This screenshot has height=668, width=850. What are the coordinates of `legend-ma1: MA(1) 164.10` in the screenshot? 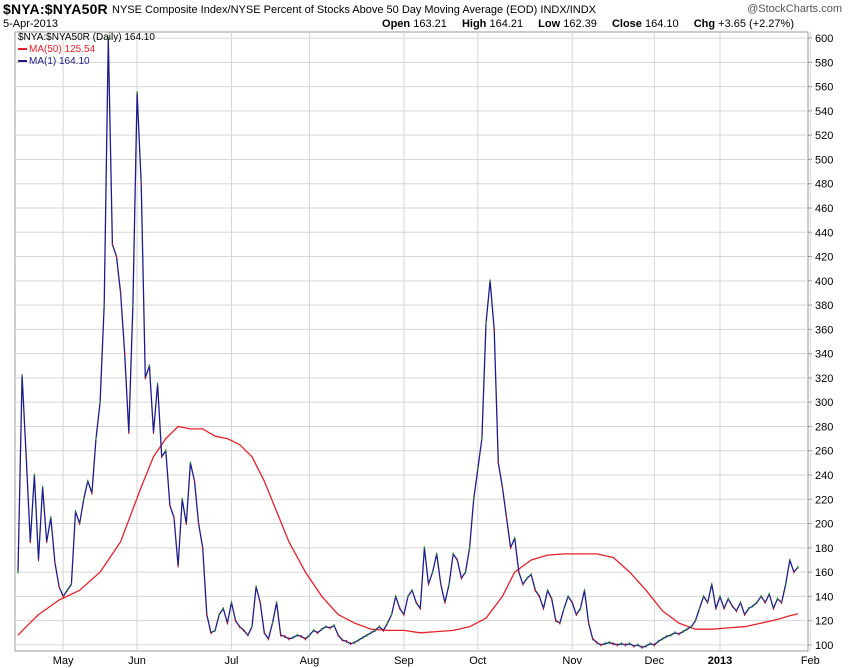 It's located at (86, 62).